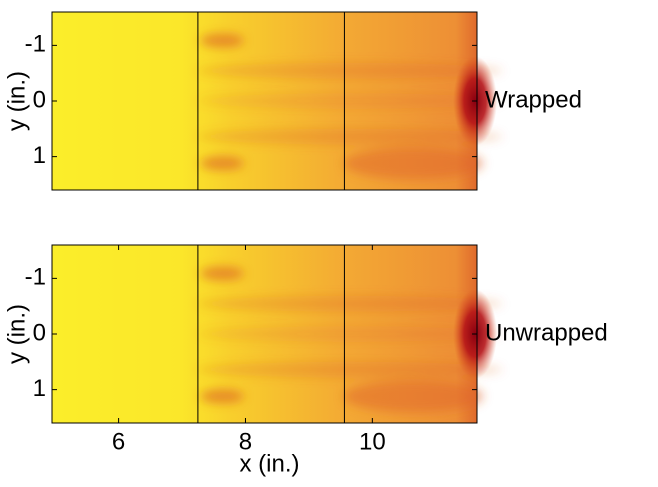  I want to click on x-tick-label: 8, so click(245, 441).